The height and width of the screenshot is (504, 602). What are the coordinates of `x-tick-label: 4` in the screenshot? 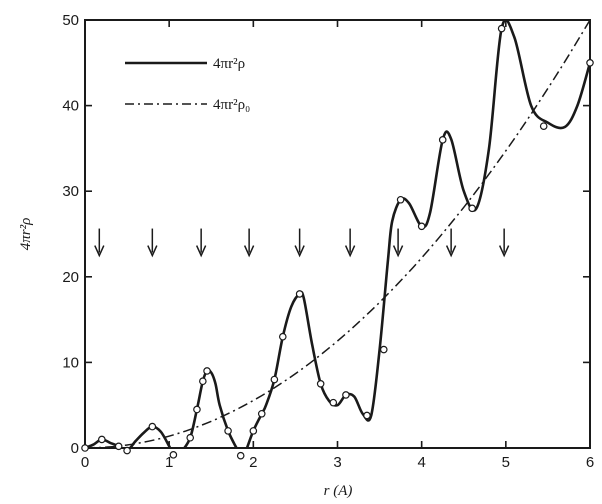 It's located at (421, 462).